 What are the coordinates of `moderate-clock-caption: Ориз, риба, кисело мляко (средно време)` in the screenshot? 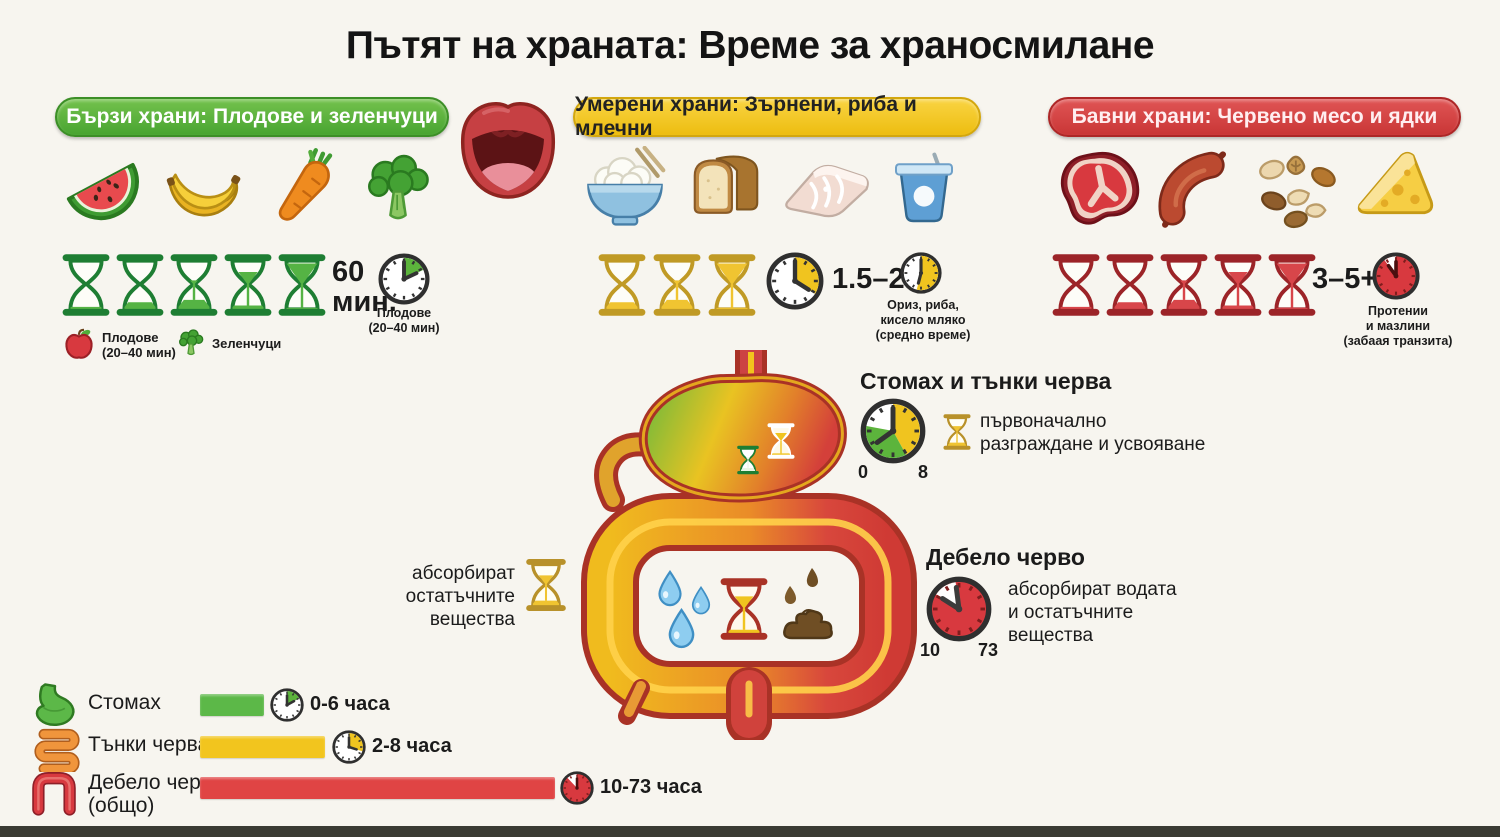 It's located at (923, 320).